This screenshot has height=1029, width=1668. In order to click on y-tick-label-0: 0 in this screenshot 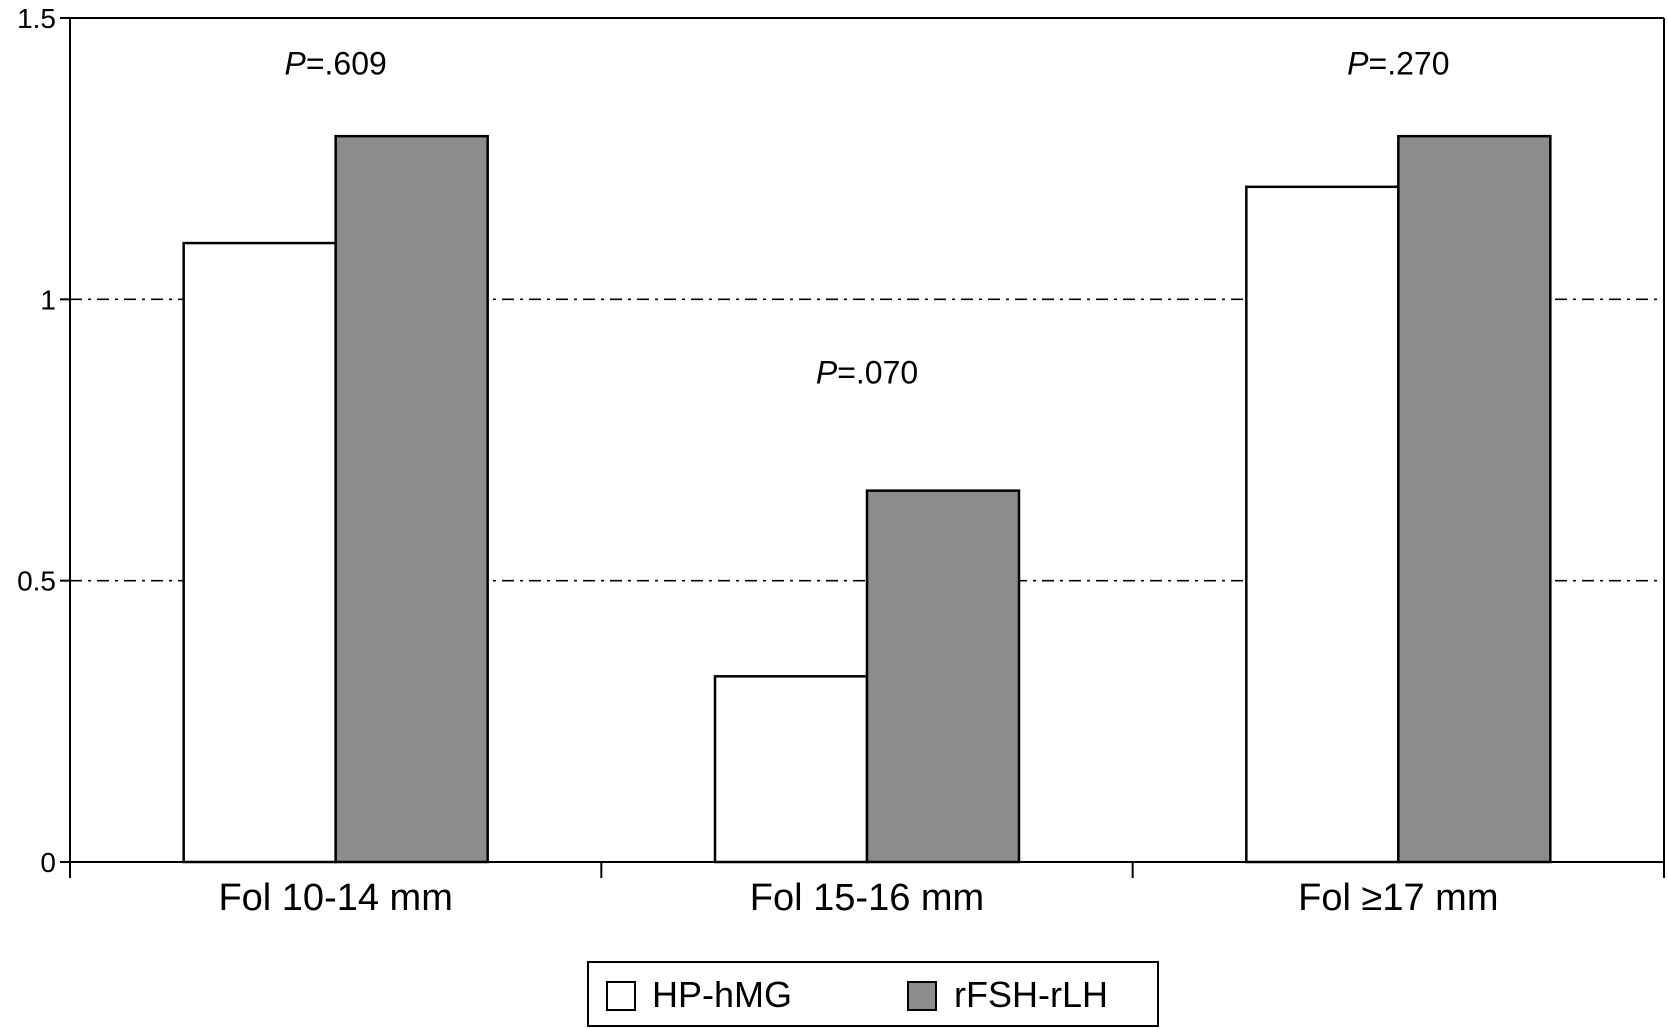, I will do `click(48, 862)`.